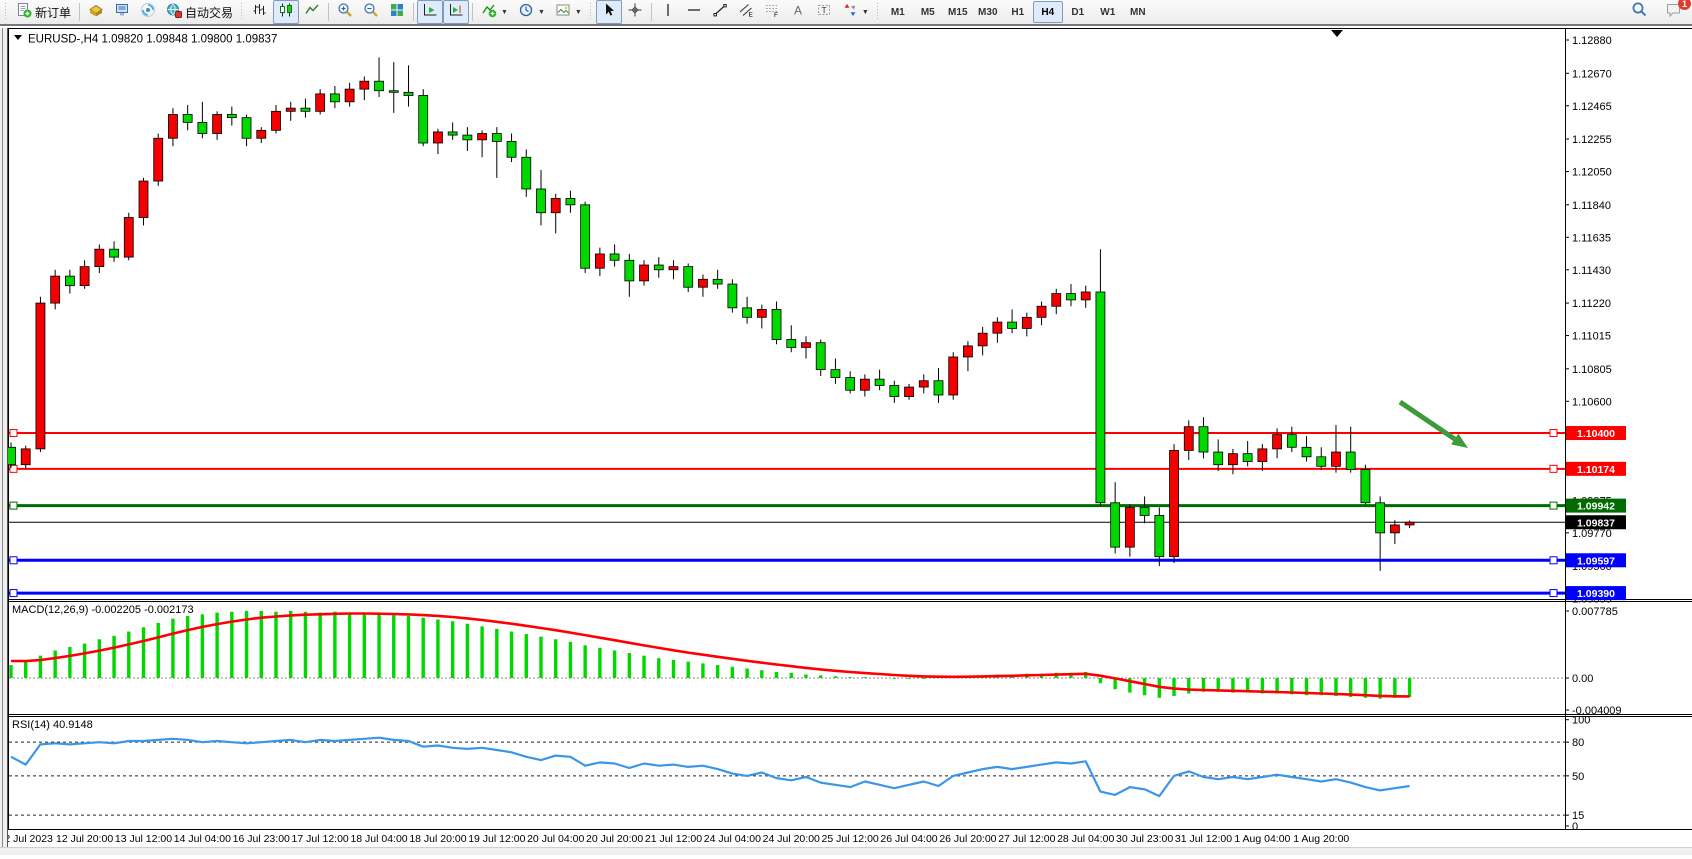 The height and width of the screenshot is (859, 1692). I want to click on trend-arrow-line, so click(1427, 420).